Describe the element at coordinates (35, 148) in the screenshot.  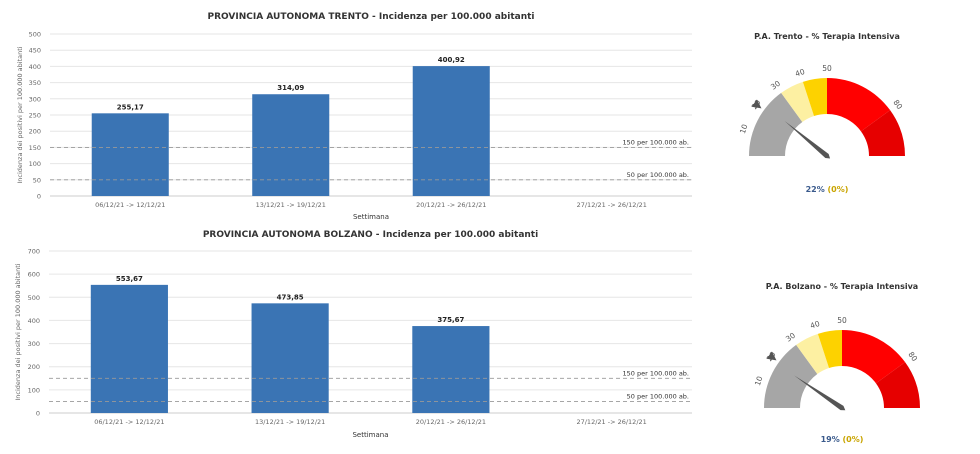
I see `trento-y-tick-label: 150` at that location.